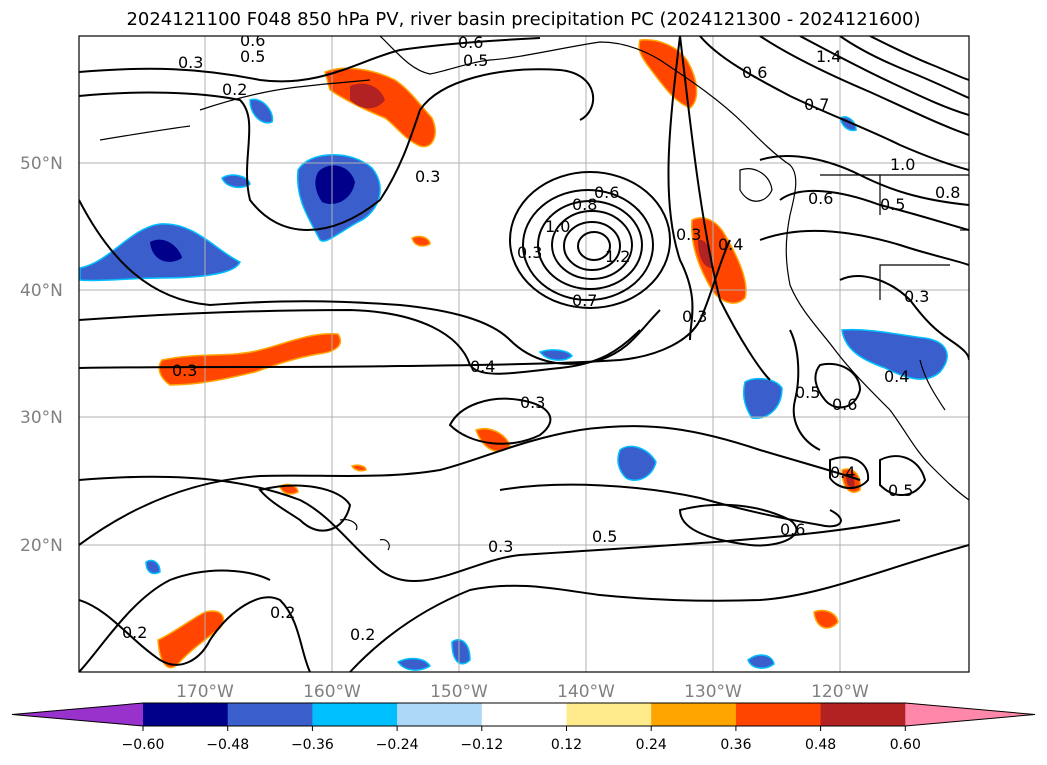 This screenshot has height=765, width=1047. What do you see at coordinates (77, 714) in the screenshot?
I see `colorbar-extend-min` at bounding box center [77, 714].